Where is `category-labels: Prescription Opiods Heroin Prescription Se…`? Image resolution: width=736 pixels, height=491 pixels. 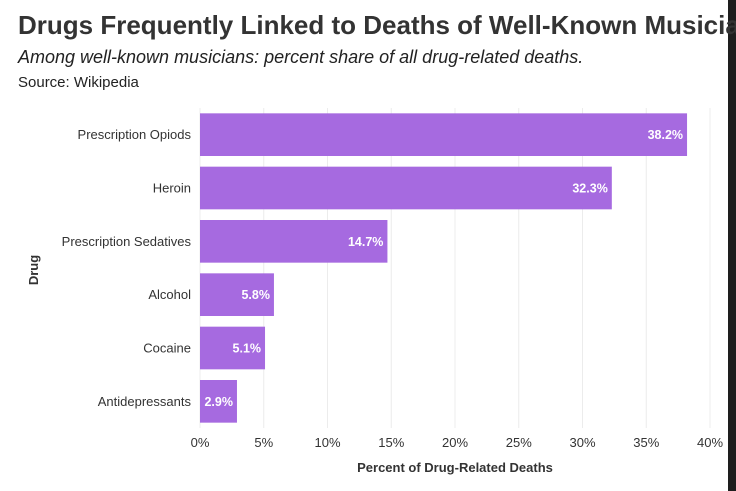 category-labels: Prescription Opiods Heroin Prescription Se… is located at coordinates (127, 268).